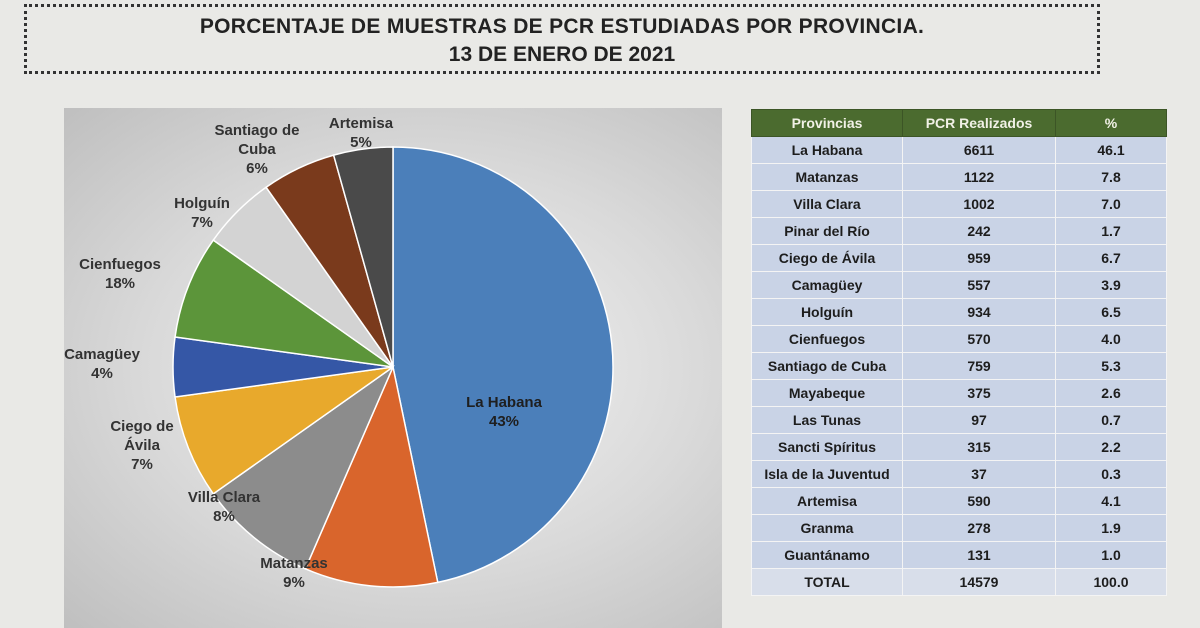  Describe the element at coordinates (979, 366) in the screenshot. I see `cell-pcr: 759` at that location.